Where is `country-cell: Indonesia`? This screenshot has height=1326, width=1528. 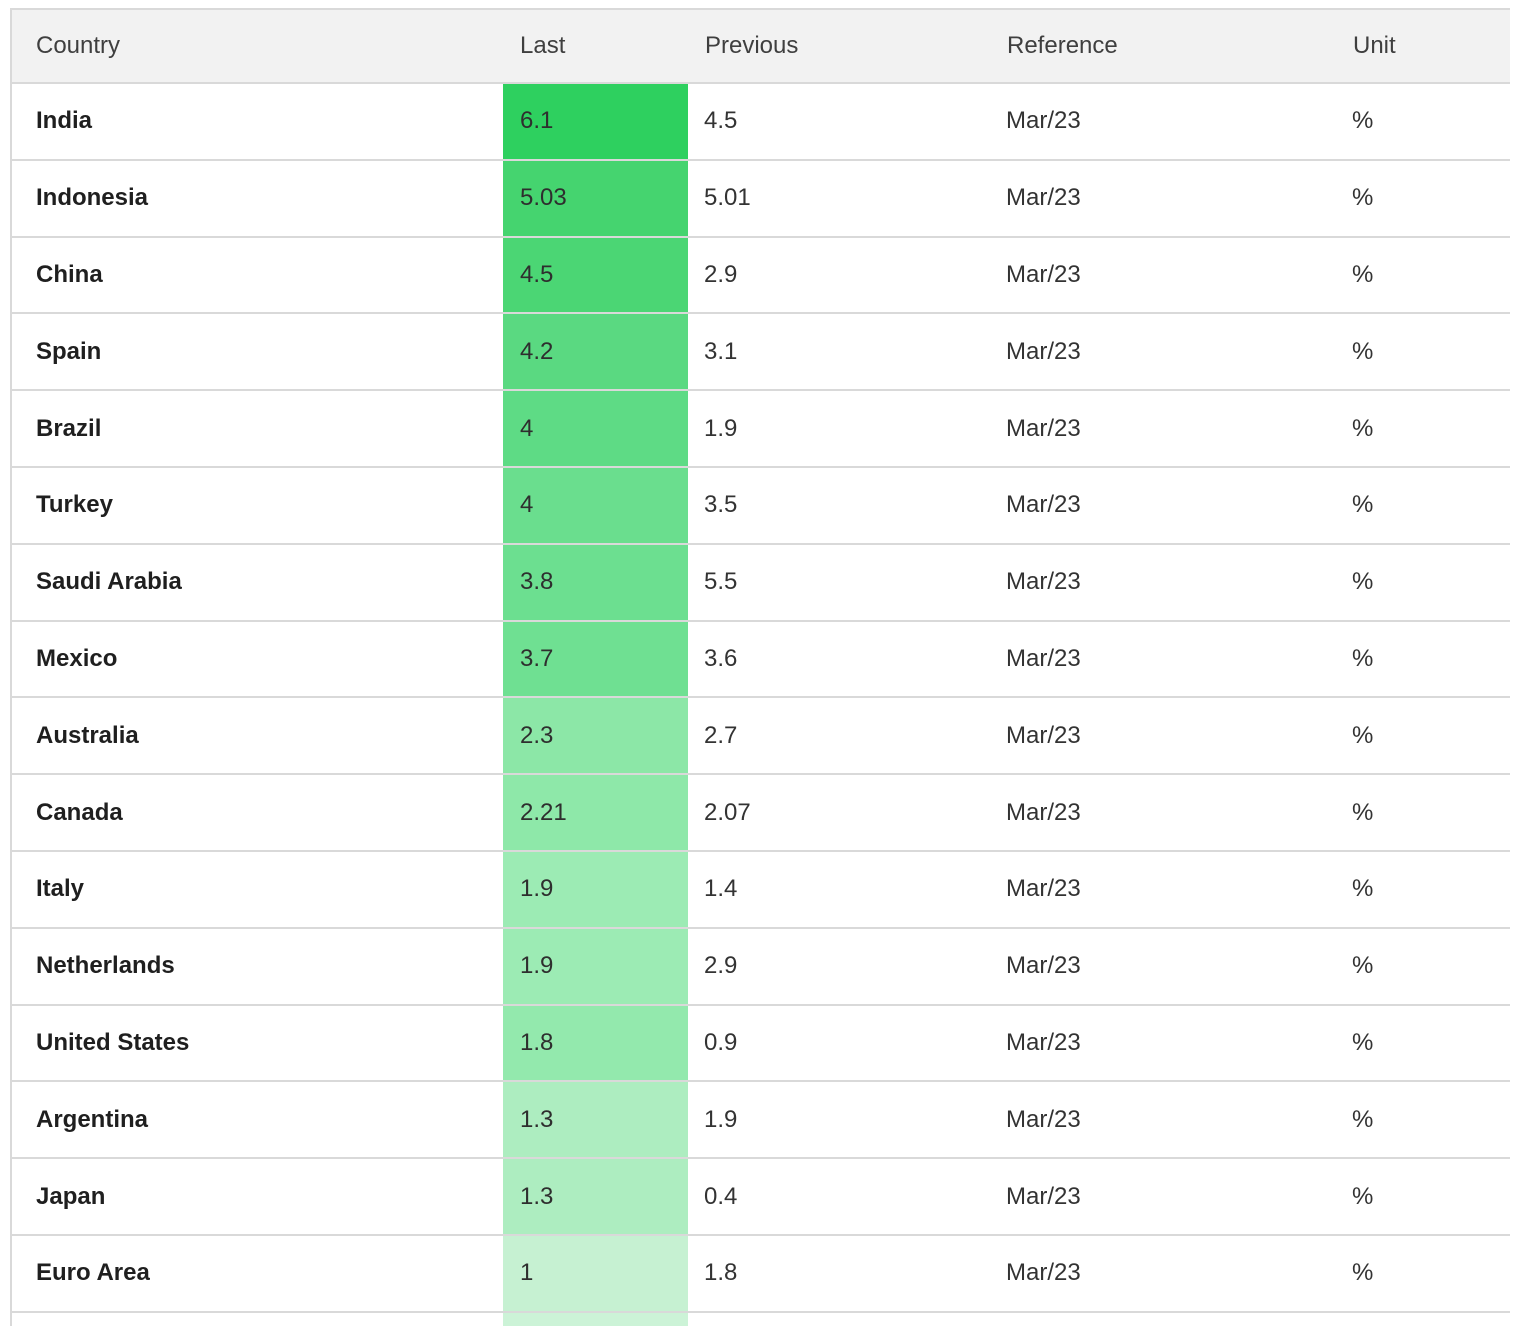
country-cell: Indonesia is located at coordinates (256, 197).